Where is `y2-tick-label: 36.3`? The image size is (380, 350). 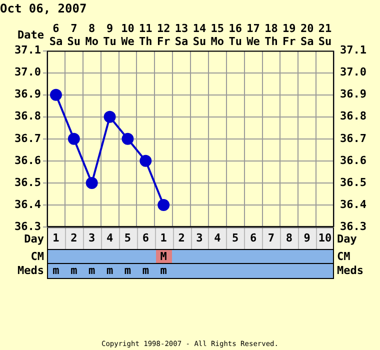
y2-tick-label: 36.3 is located at coordinates (353, 226).